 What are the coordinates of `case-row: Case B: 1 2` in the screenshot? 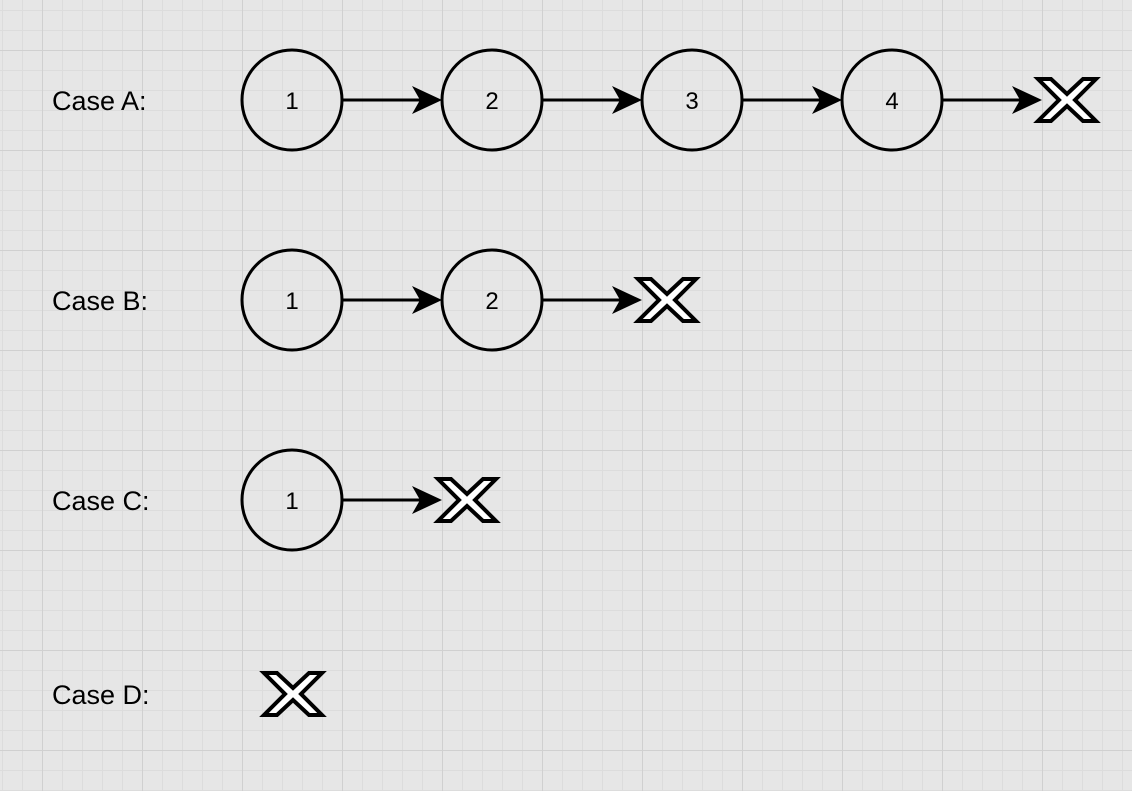 It's located at (376, 300).